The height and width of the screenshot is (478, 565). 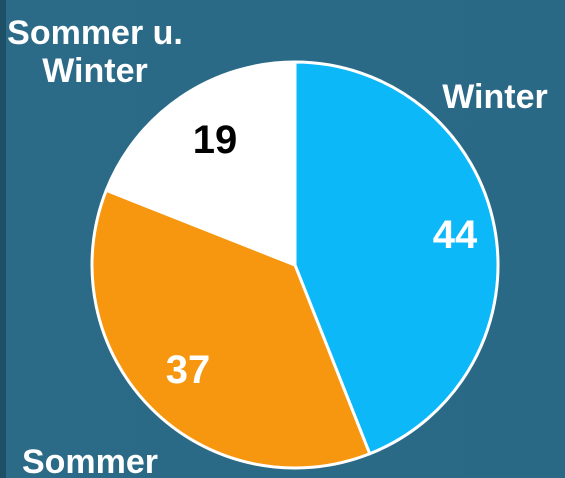 I want to click on value-label: 37, so click(x=188, y=370).